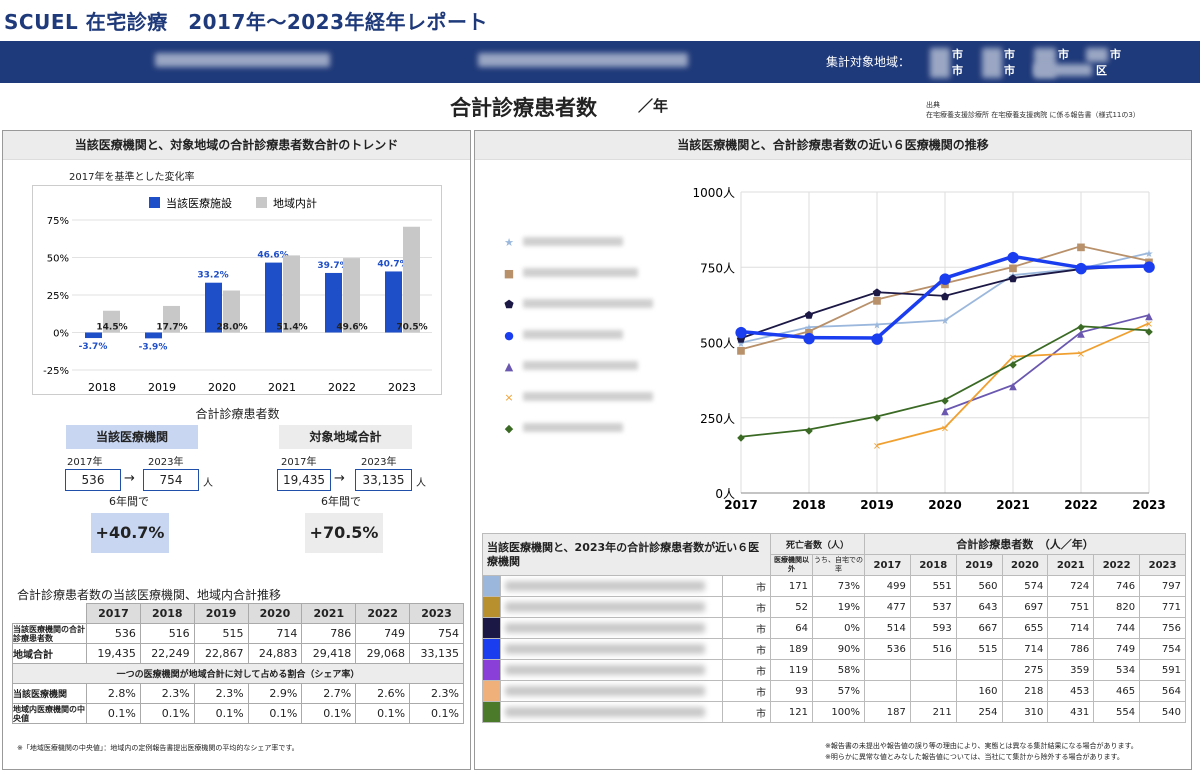 Image resolution: width=1200 pixels, height=776 pixels. What do you see at coordinates (834, 607) in the screenshot?
I see `table-row: 市 52 19% 477 537 643 697 751 820 771` at bounding box center [834, 607].